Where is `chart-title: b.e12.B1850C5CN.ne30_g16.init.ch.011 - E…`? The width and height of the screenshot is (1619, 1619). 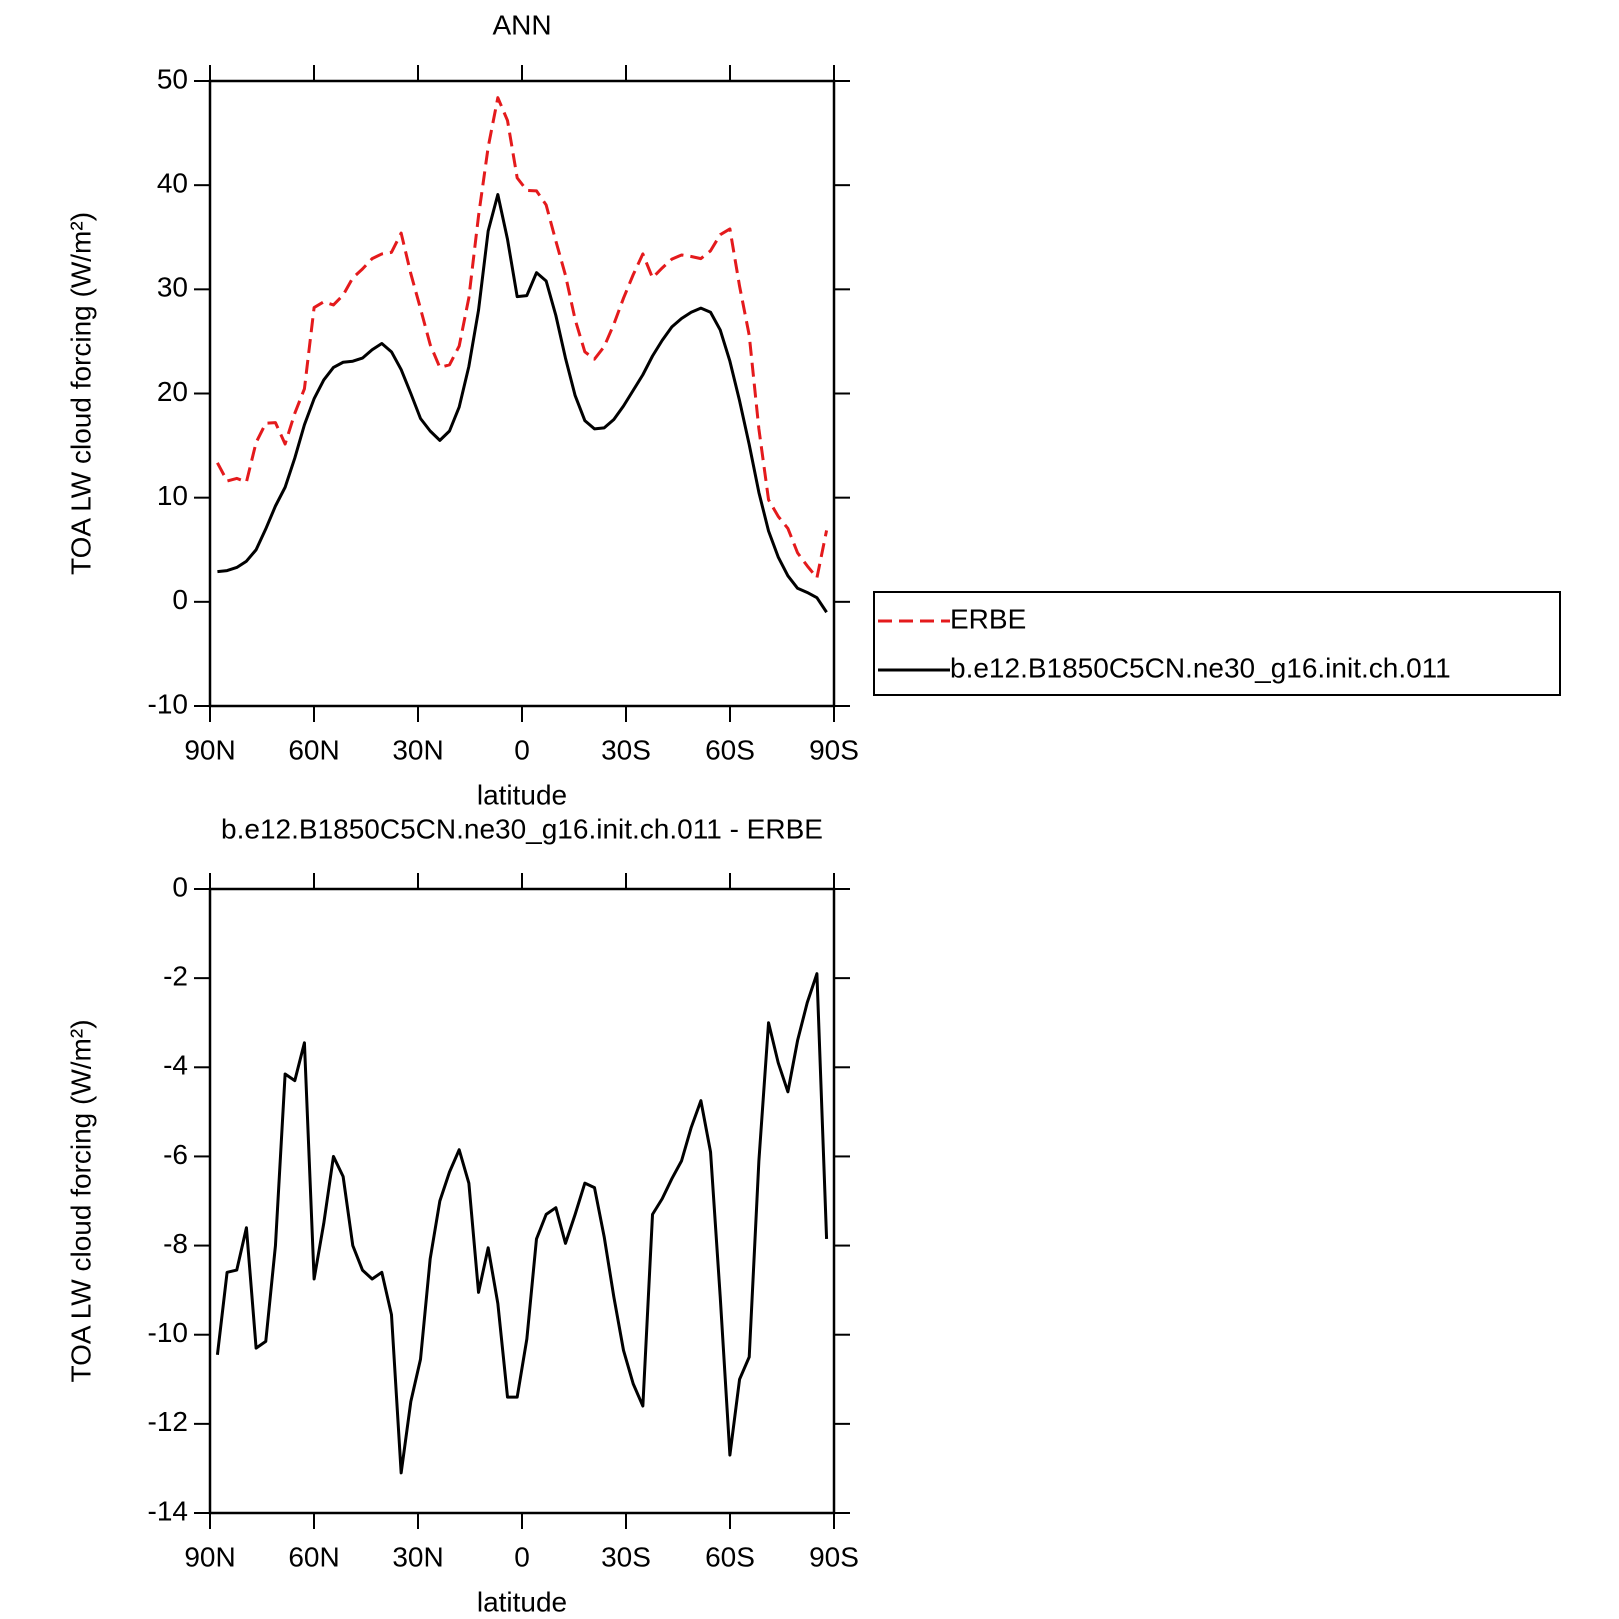
chart-title: b.e12.B1850C5CN.ne30_g16.init.ch.011 - E… is located at coordinates (522, 828).